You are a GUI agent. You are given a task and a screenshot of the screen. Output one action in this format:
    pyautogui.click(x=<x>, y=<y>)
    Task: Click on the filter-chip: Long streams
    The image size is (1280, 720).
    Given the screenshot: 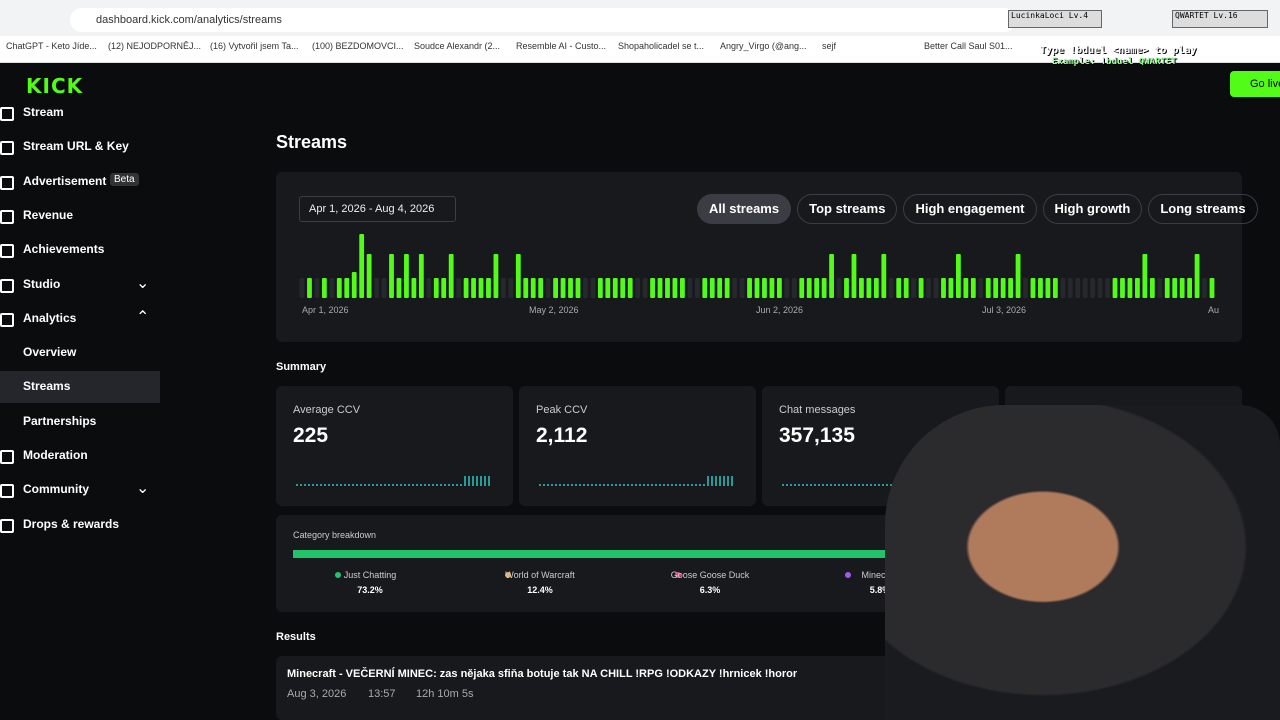 What is the action you would take?
    pyautogui.click(x=1203, y=209)
    